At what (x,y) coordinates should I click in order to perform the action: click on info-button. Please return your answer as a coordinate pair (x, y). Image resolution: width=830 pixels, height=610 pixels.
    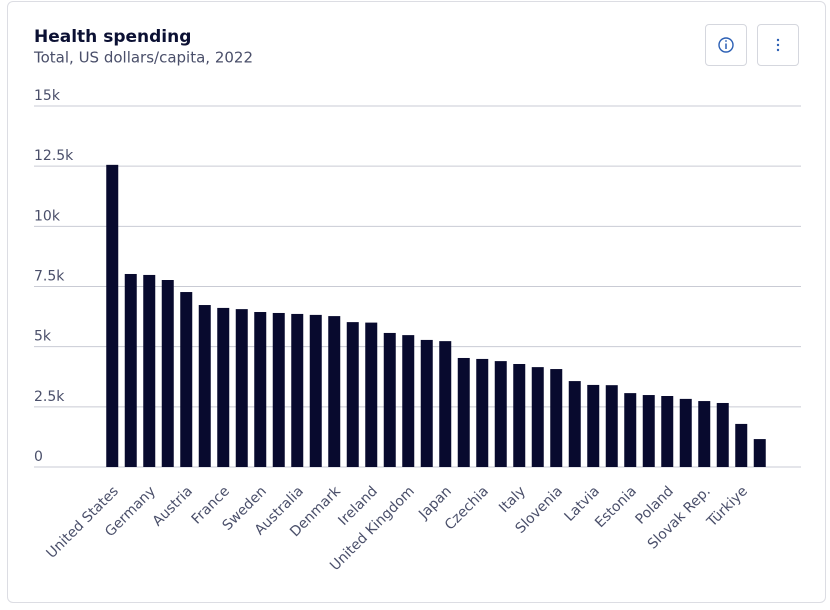
    Looking at the image, I should click on (726, 45).